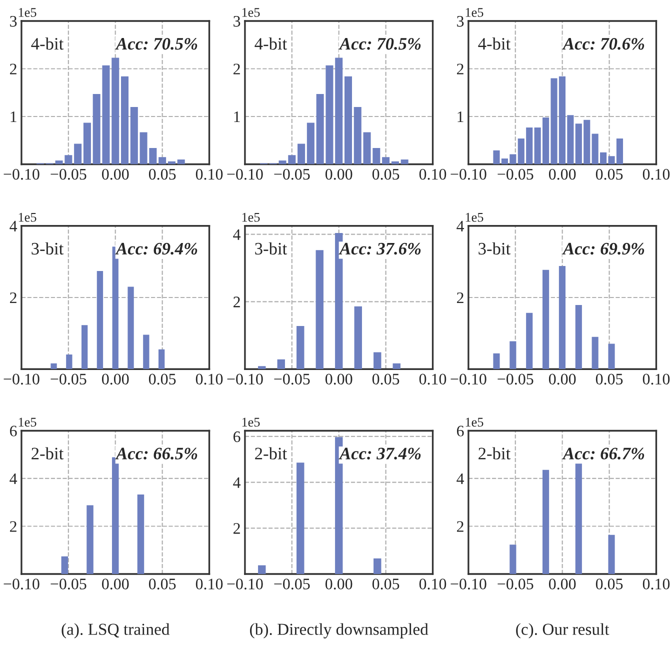 This screenshot has width=671, height=656. What do you see at coordinates (379, 454) in the screenshot?
I see `annotation: Acc: 37.4%` at bounding box center [379, 454].